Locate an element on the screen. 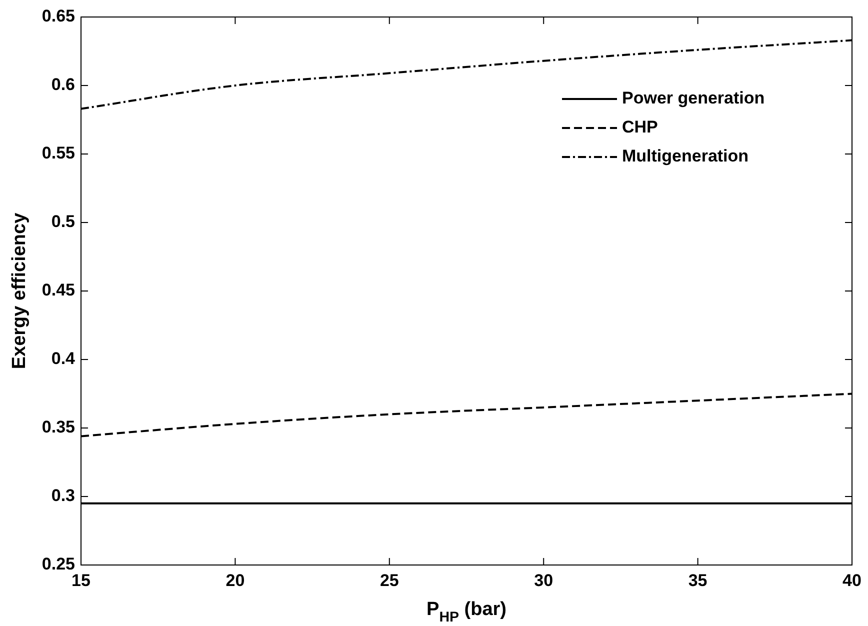 This screenshot has height=626, width=868. y-tick-label: 0.3 is located at coordinates (63, 496).